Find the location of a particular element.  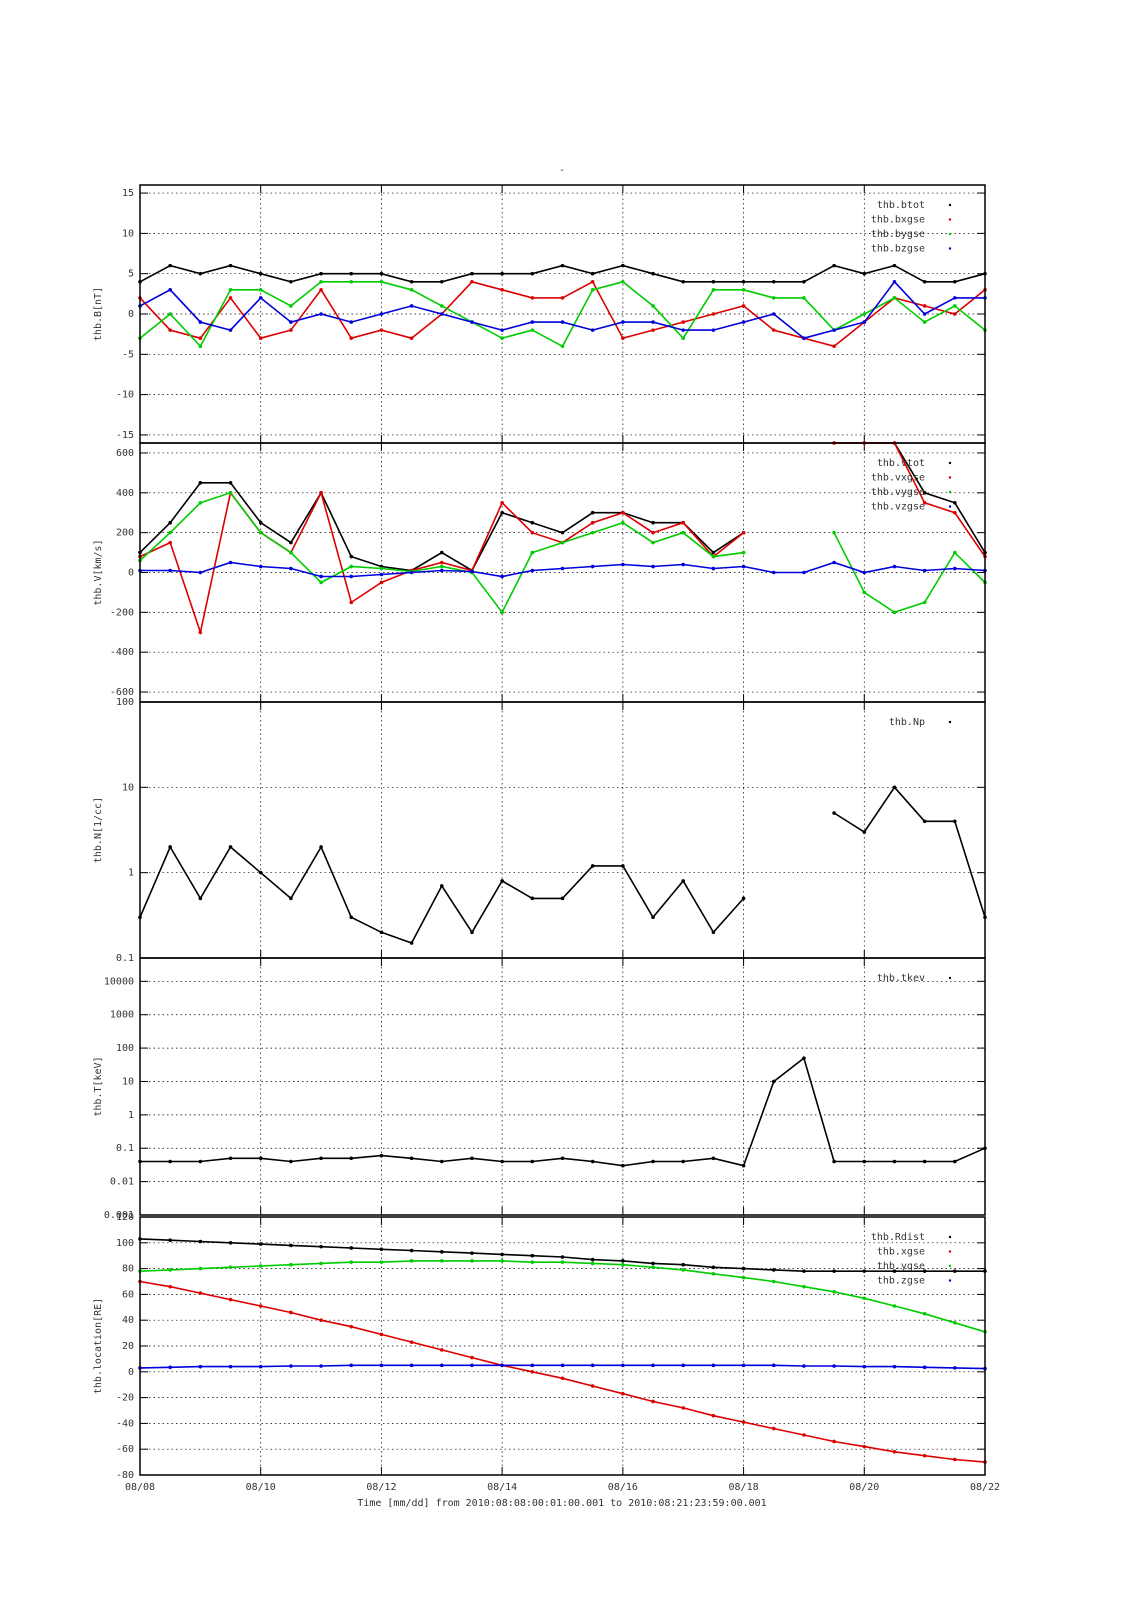

legend-label: thb.zgse is located at coordinates (901, 1281).